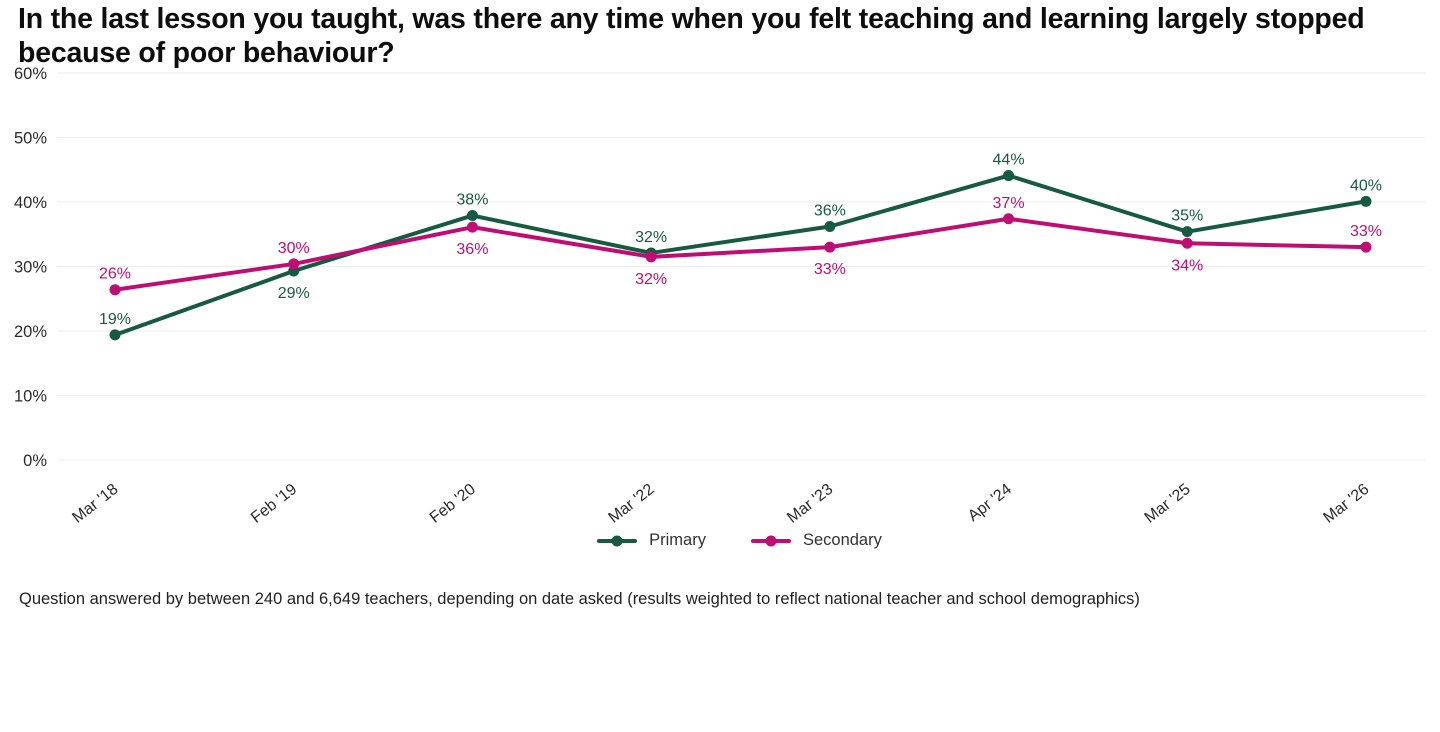 This screenshot has width=1440, height=732. What do you see at coordinates (677, 540) in the screenshot?
I see `legend-label-primary: Primary` at bounding box center [677, 540].